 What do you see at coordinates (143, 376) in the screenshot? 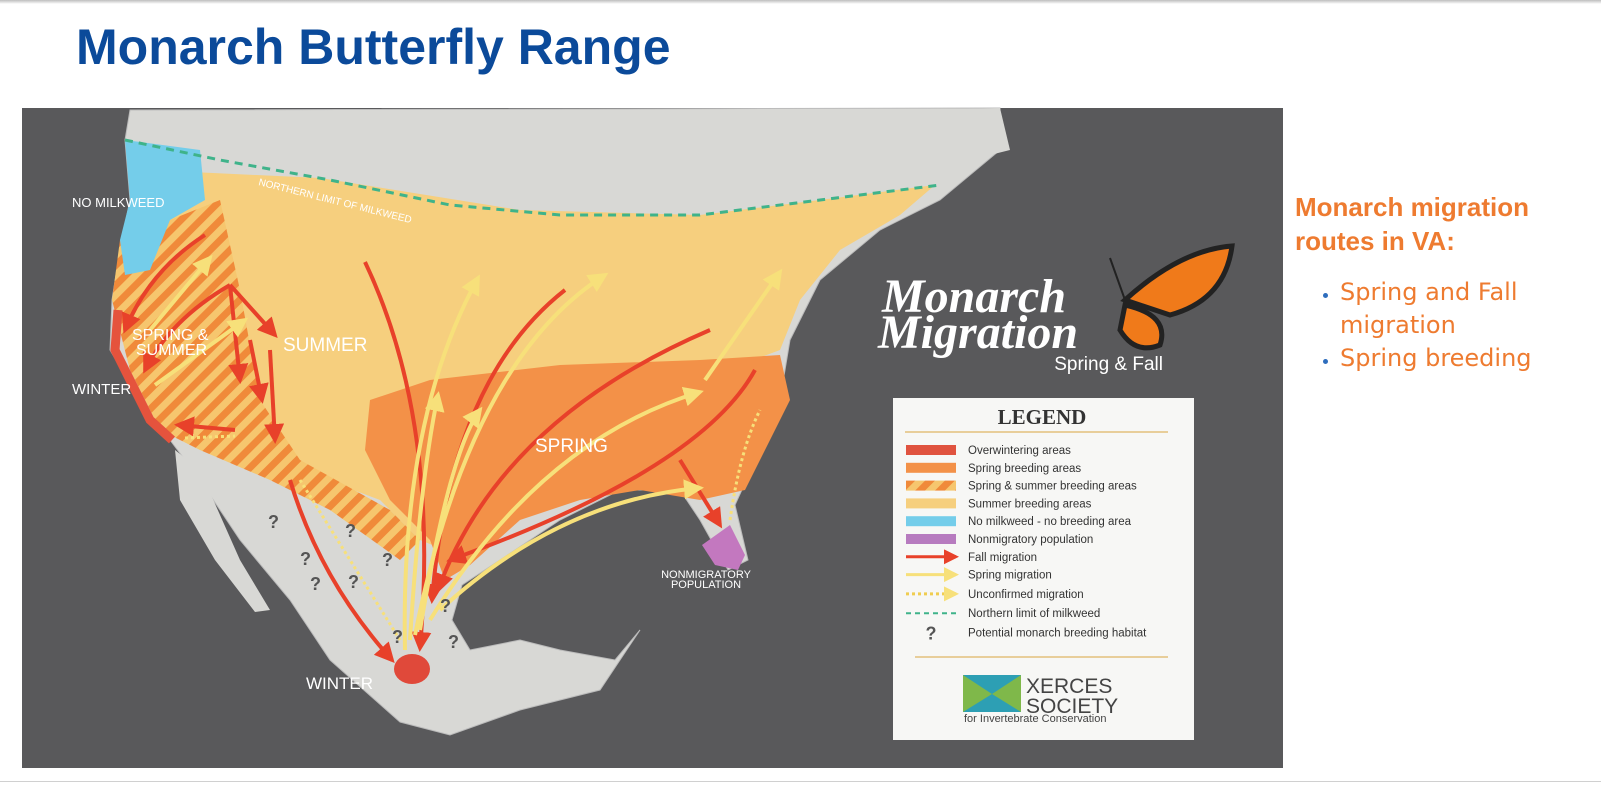
I see `overwintering-coast` at bounding box center [143, 376].